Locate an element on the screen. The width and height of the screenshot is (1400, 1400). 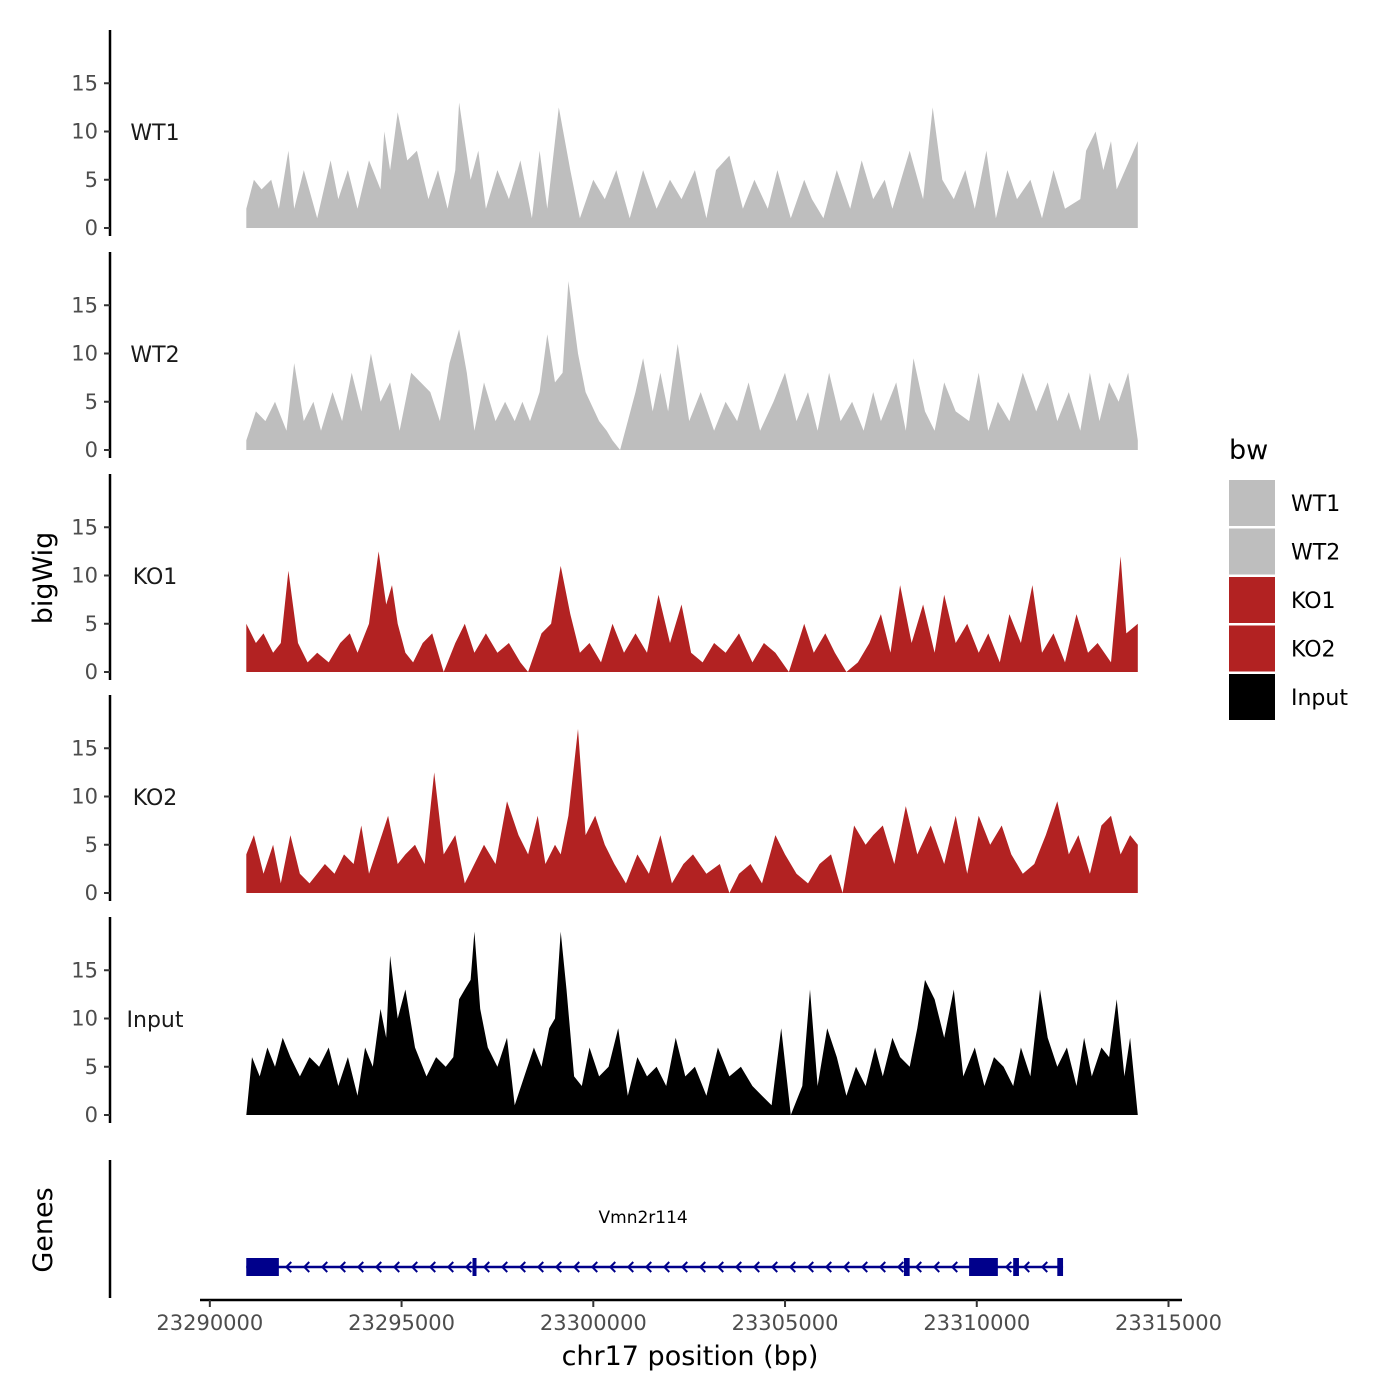
legend-item-wt1: WT1 is located at coordinates (1284, 503).